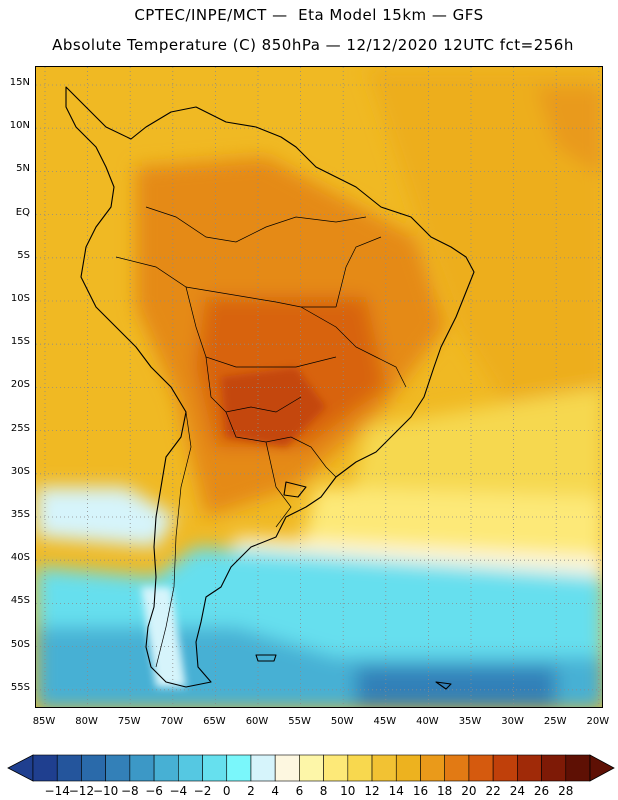  What do you see at coordinates (22, 212) in the screenshot?
I see `lat-tick-label: EQ` at bounding box center [22, 212].